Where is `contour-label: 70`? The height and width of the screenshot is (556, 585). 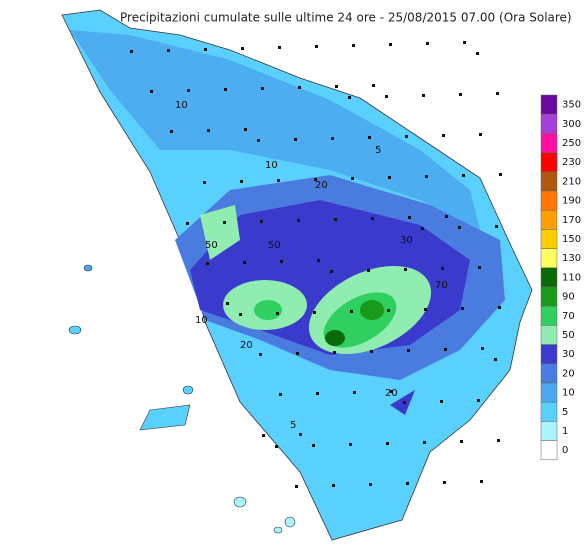
contour-label: 70 is located at coordinates (441, 285).